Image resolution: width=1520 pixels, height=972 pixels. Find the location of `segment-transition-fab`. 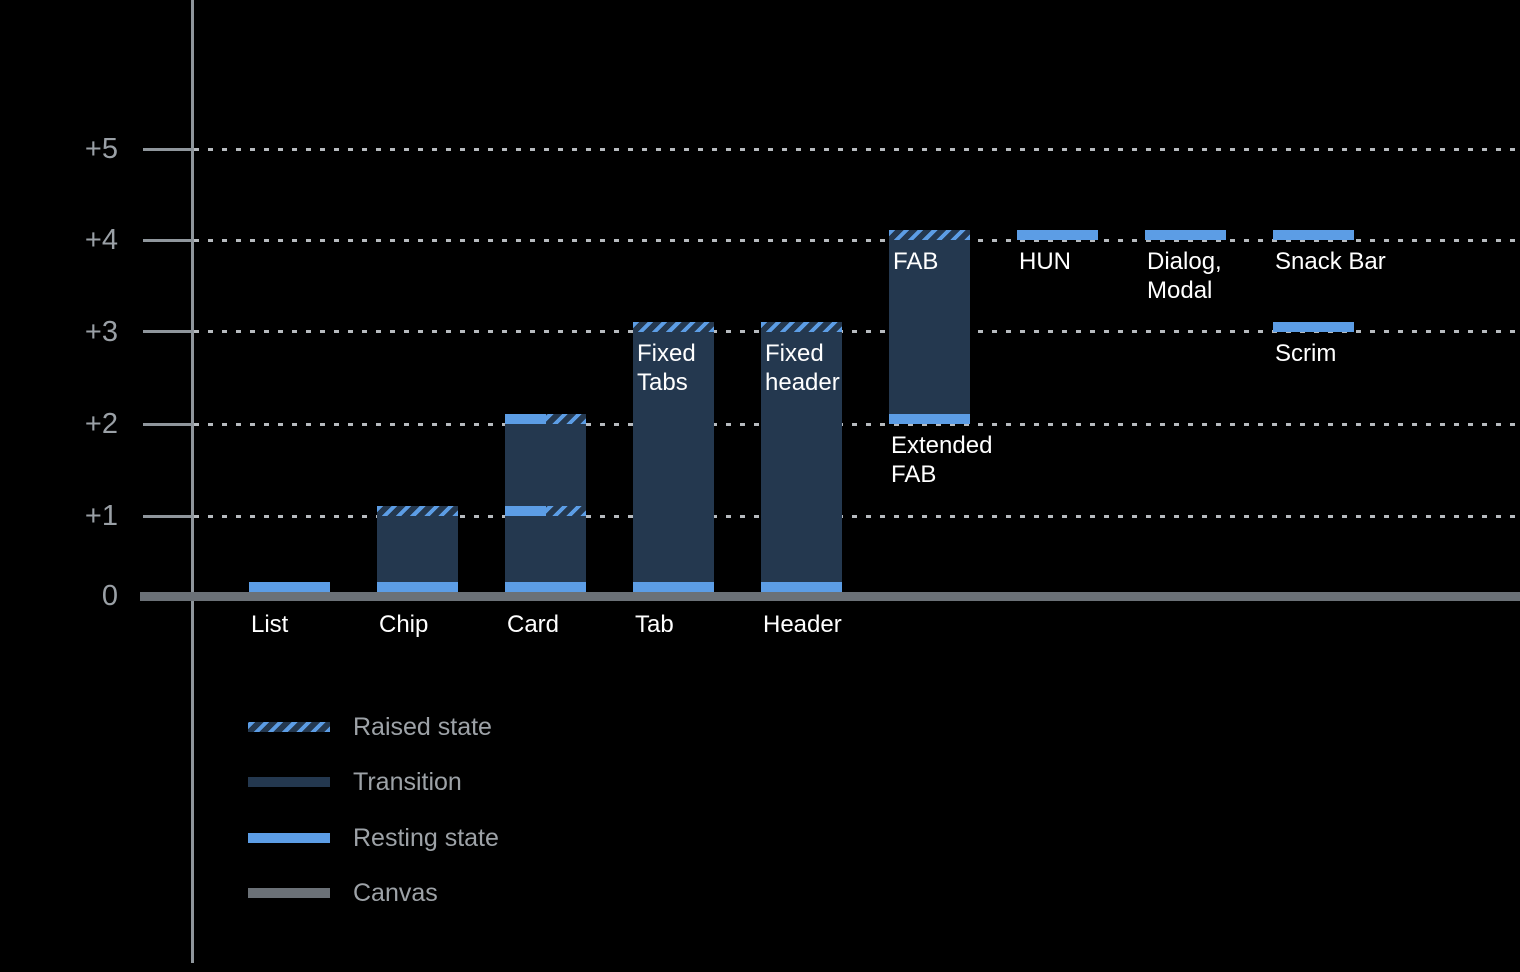

segment-transition-fab is located at coordinates (929, 327).